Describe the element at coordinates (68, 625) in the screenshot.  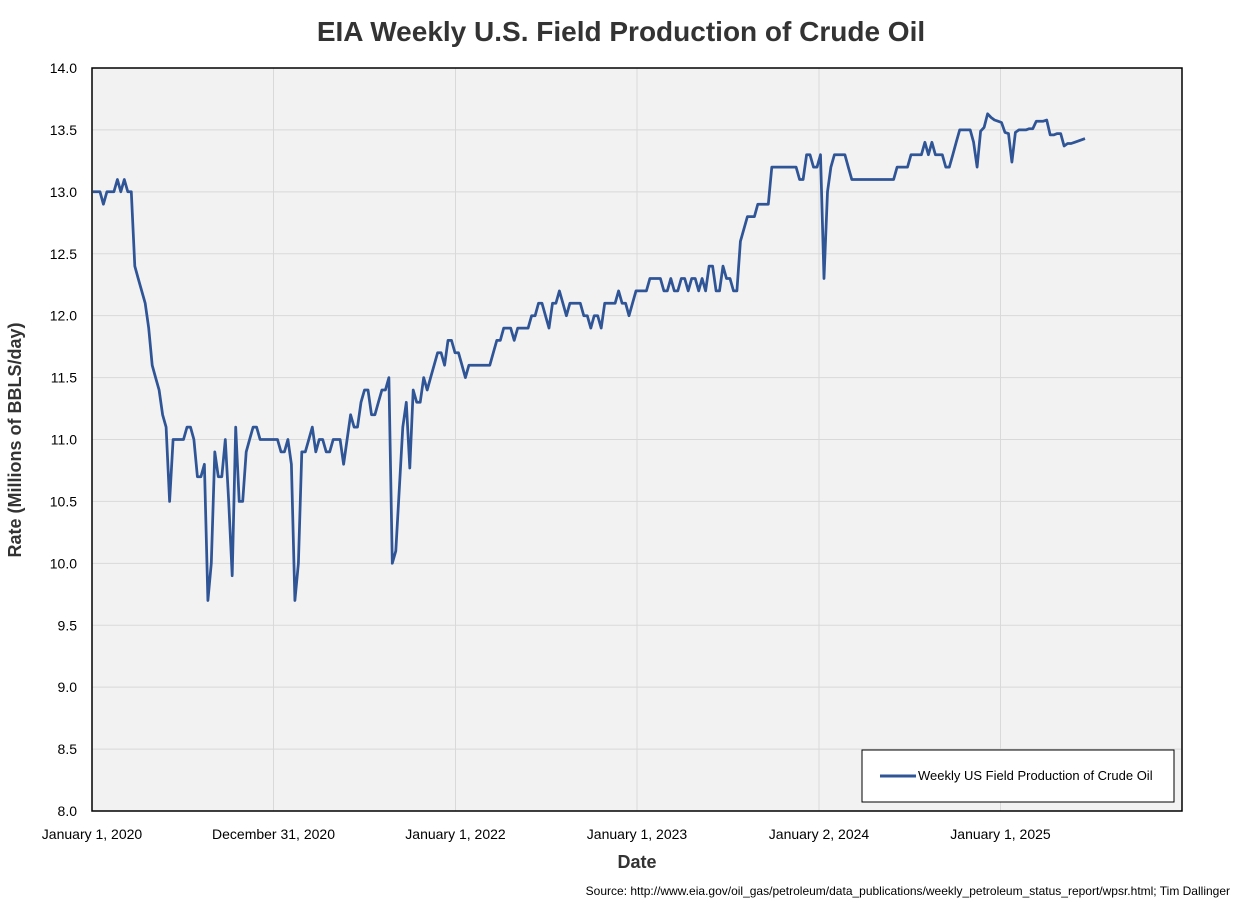
I see `y-tick-label: 9.5` at that location.